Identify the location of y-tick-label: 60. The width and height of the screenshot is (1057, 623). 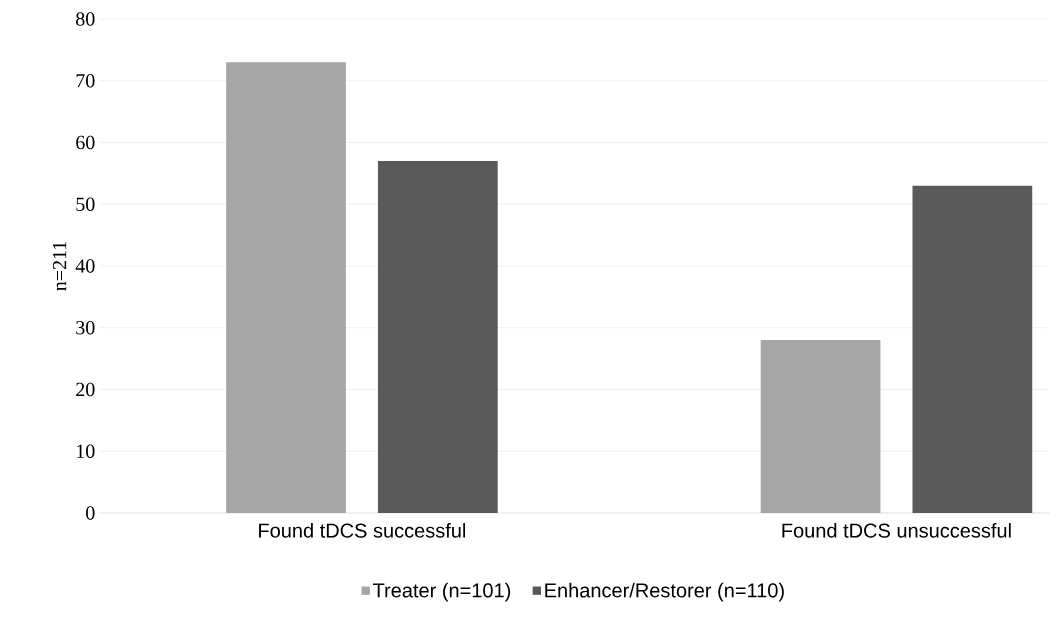
(85, 142).